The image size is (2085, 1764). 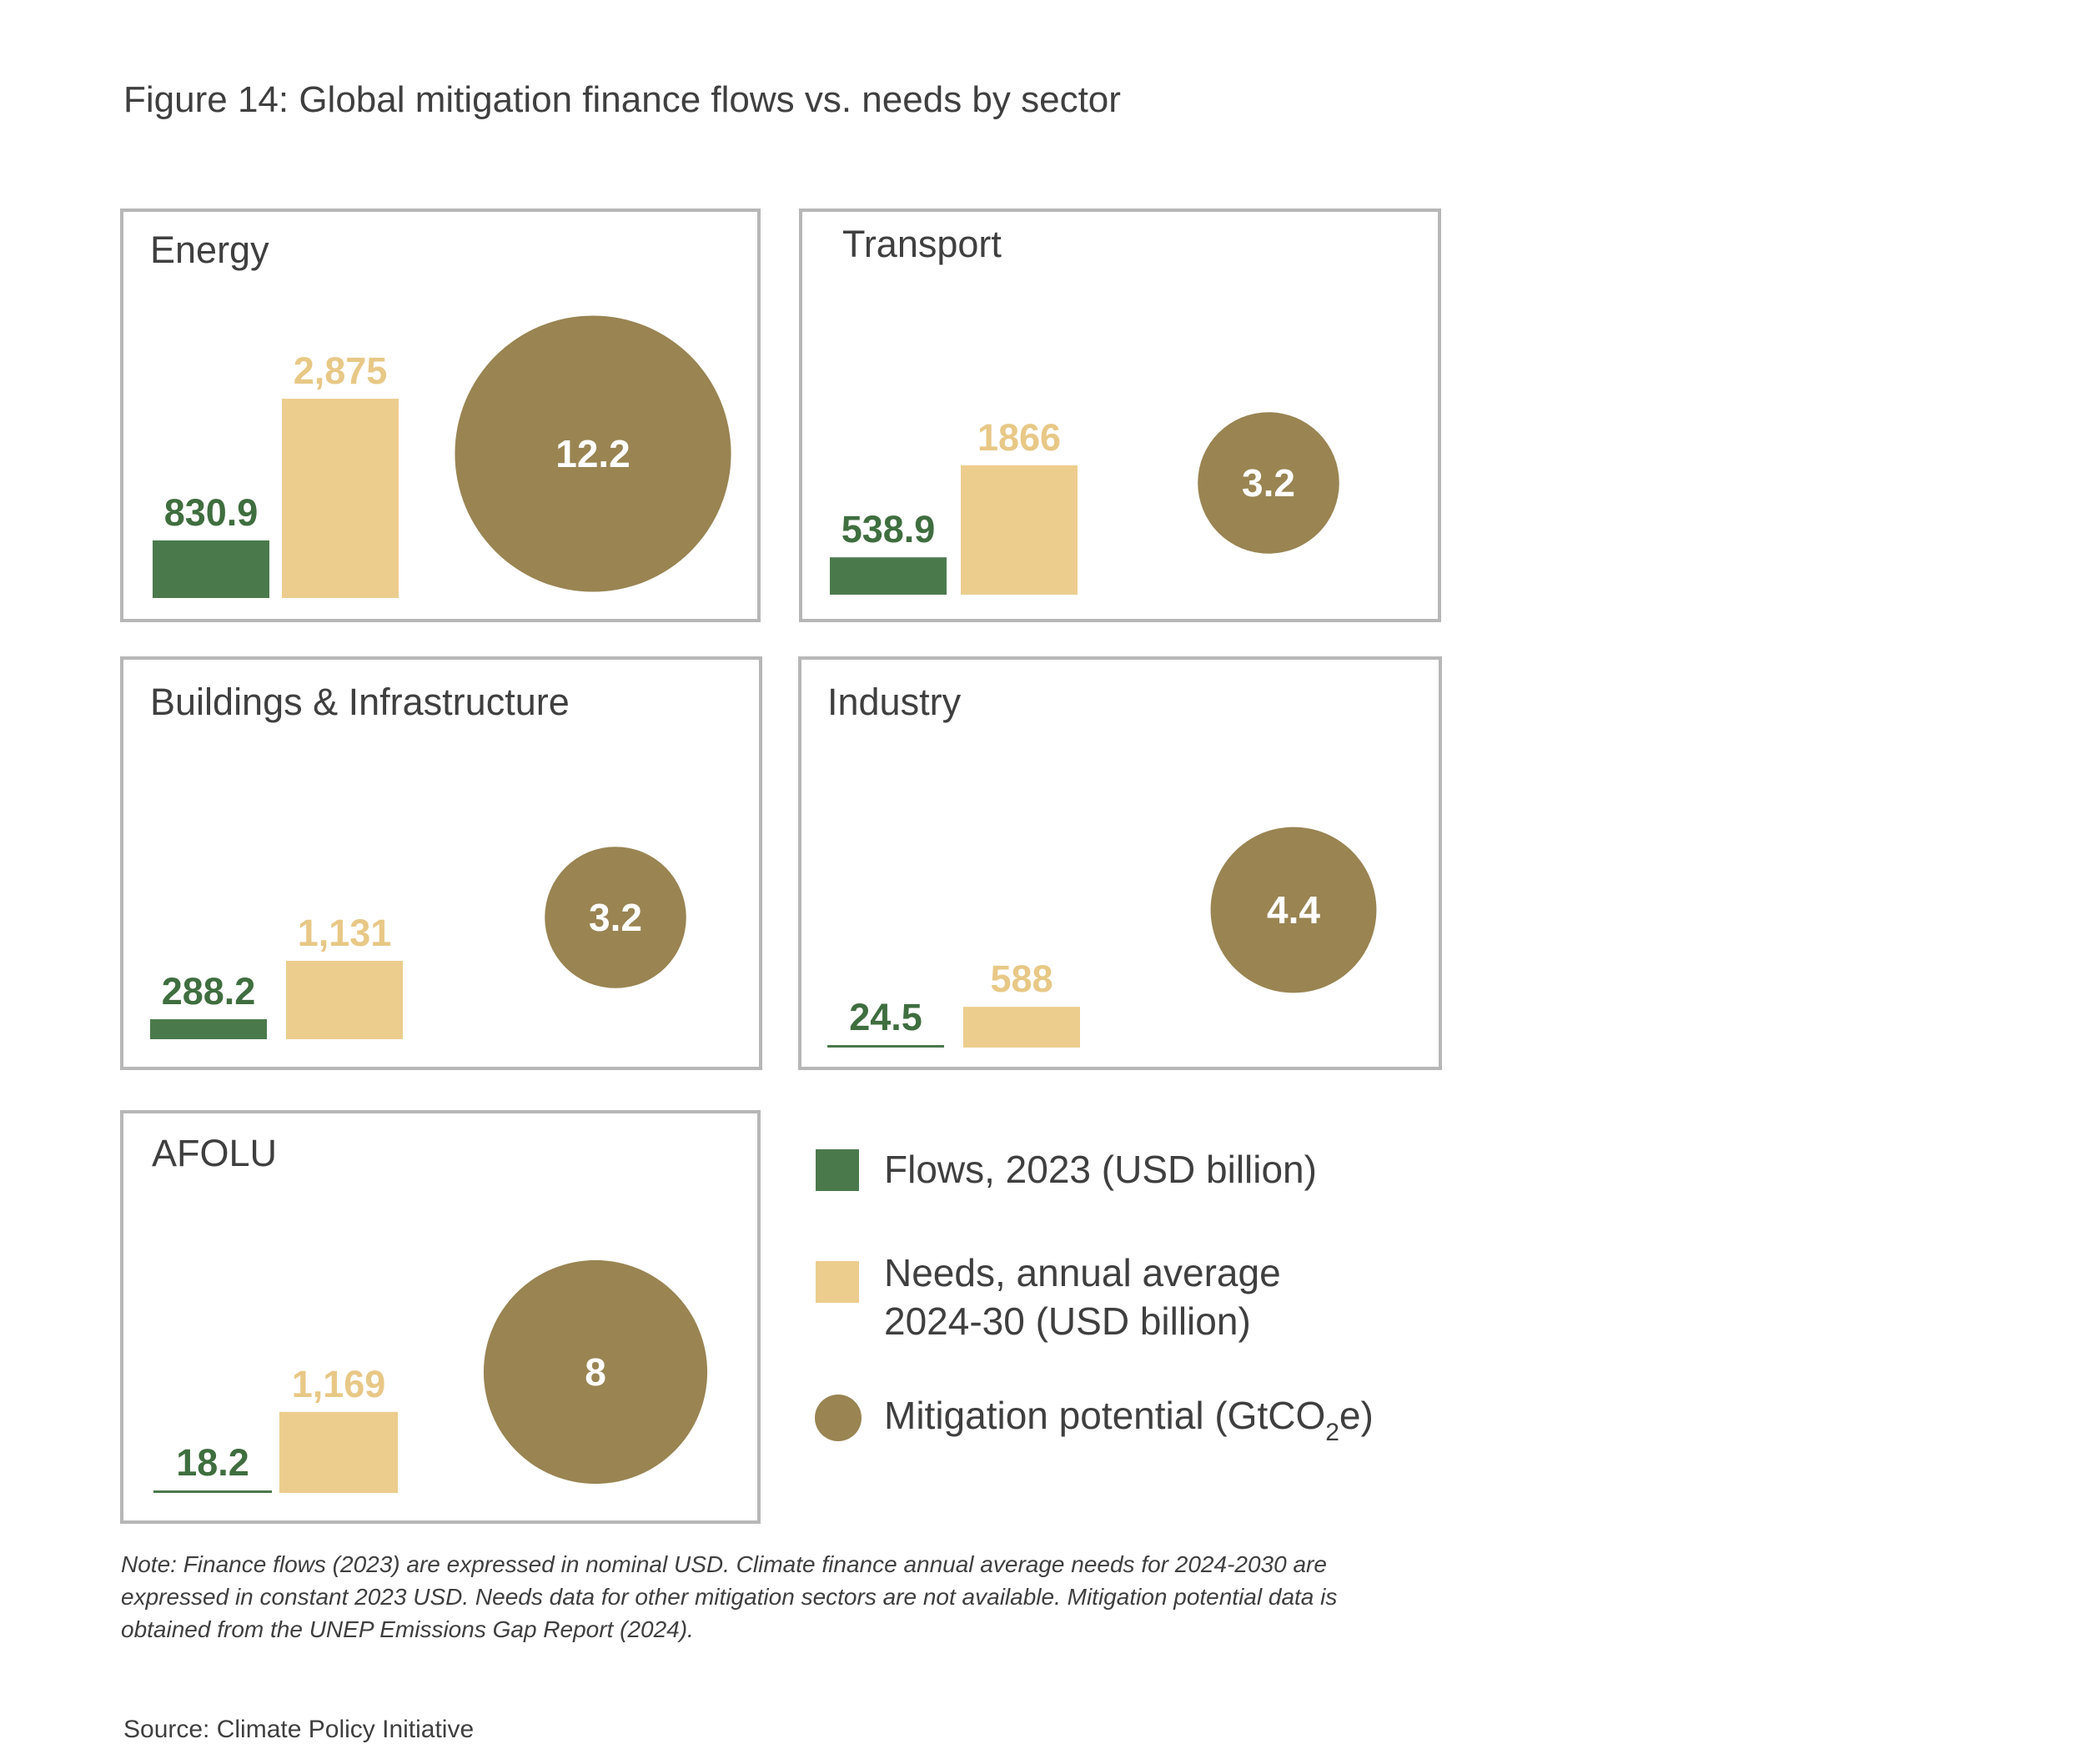 What do you see at coordinates (1021, 979) in the screenshot?
I see `needs-value-label-industry: 588` at bounding box center [1021, 979].